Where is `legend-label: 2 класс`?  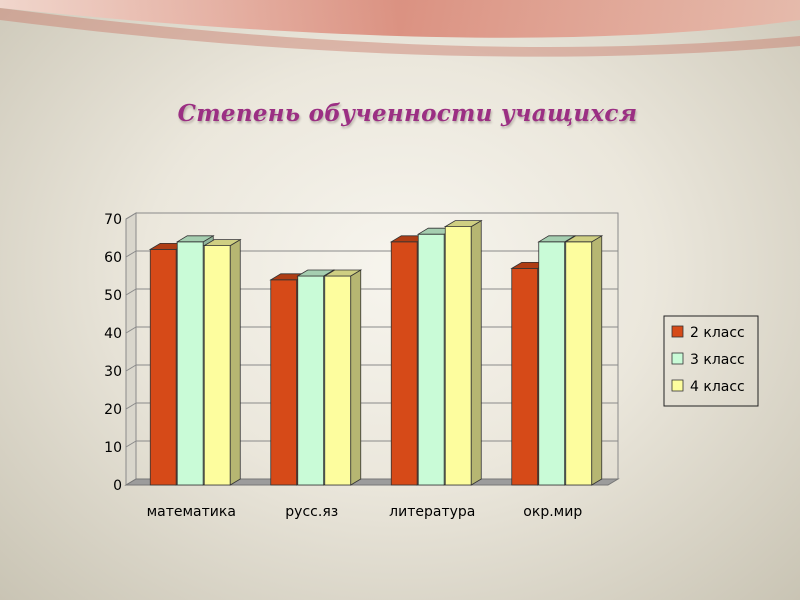
legend-label: 2 класс is located at coordinates (717, 333).